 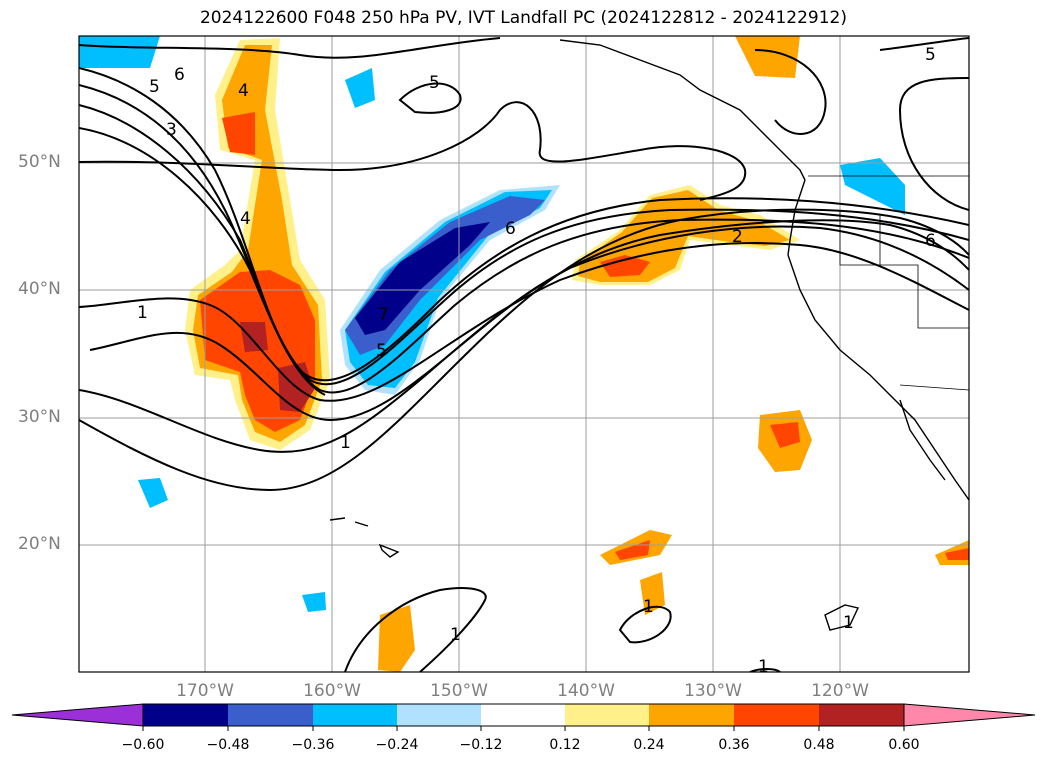 I want to click on lat-tick-label: 50°N, so click(x=39, y=162).